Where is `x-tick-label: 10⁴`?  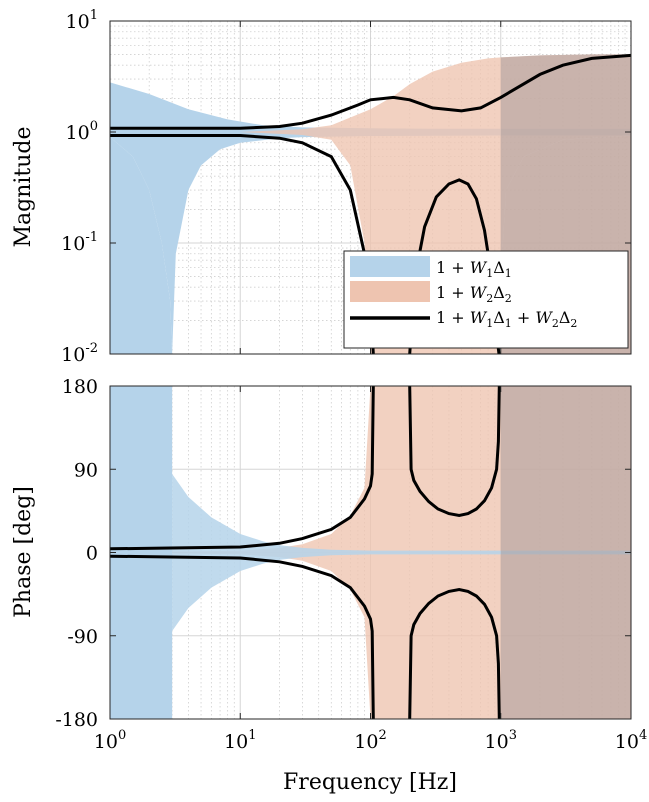 x-tick-label: 10⁴ is located at coordinates (631, 740).